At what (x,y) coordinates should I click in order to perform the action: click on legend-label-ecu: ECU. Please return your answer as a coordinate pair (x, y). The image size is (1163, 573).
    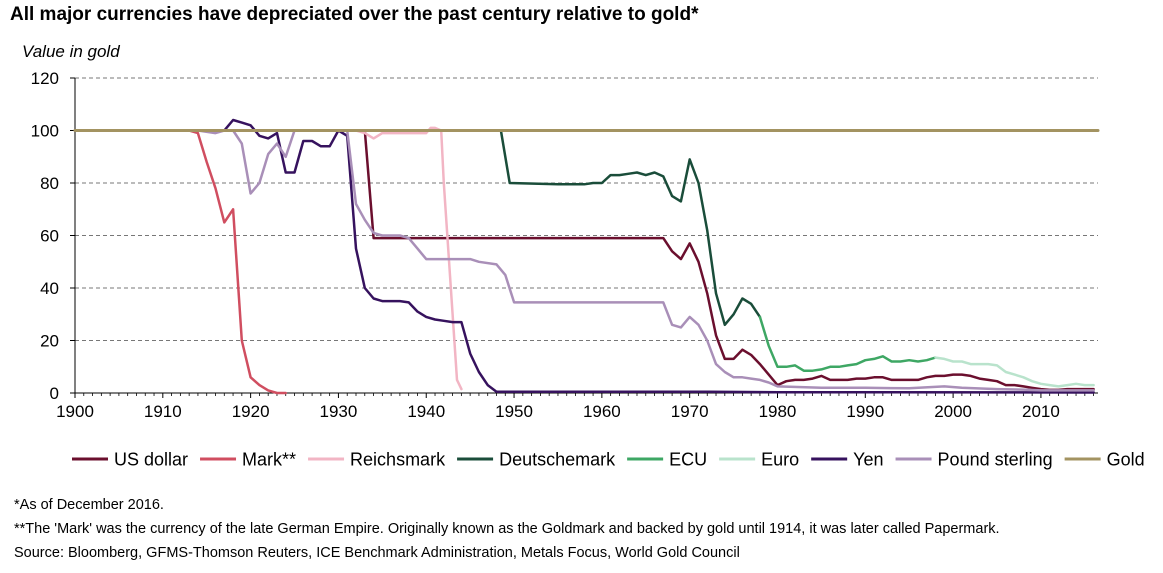
    Looking at the image, I should click on (688, 460).